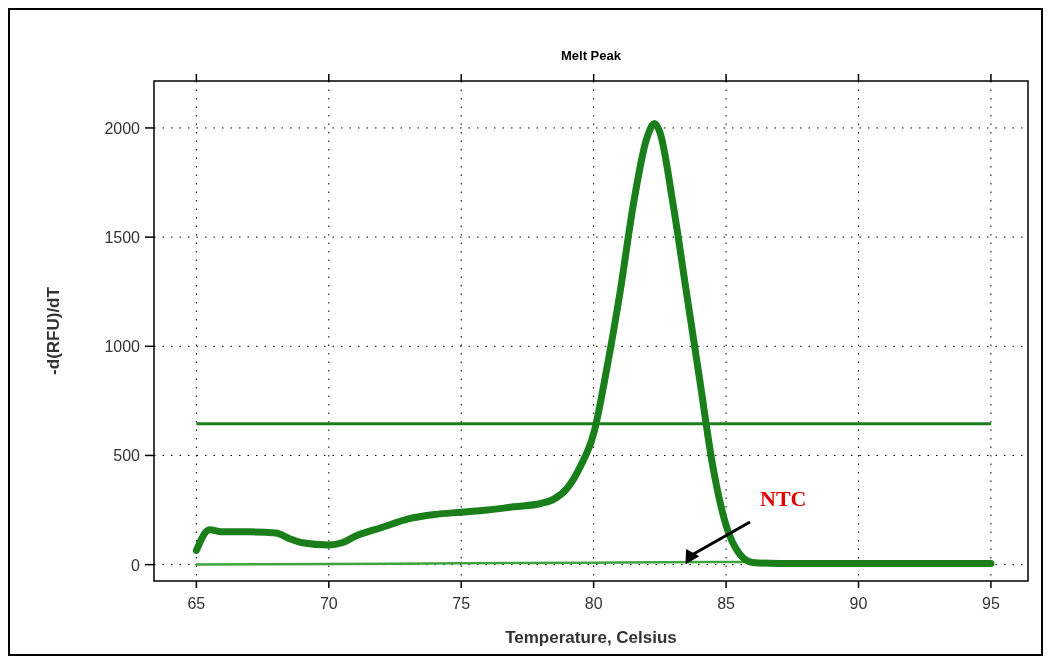 The height and width of the screenshot is (664, 1051). Describe the element at coordinates (591, 637) in the screenshot. I see `x-axis-title: Temperature, Celsius` at that location.